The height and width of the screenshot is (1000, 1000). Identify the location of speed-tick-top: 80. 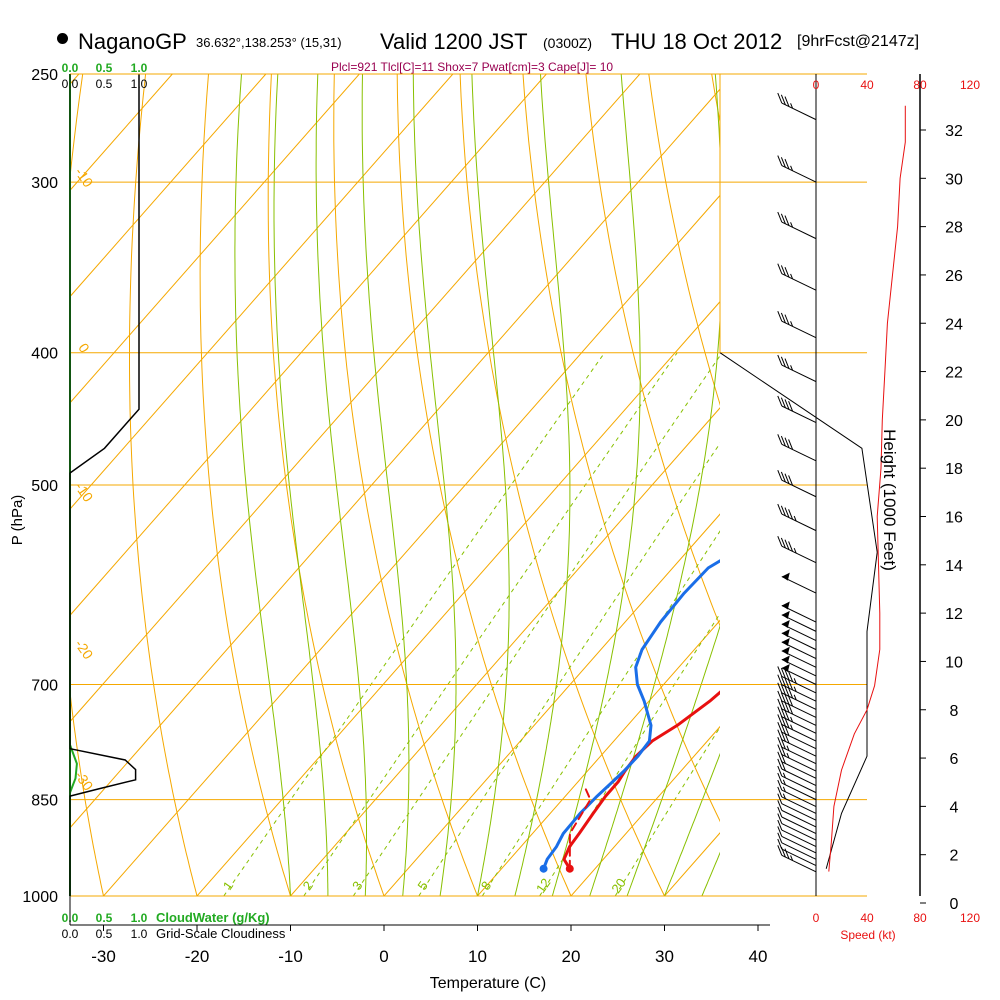
(920, 85).